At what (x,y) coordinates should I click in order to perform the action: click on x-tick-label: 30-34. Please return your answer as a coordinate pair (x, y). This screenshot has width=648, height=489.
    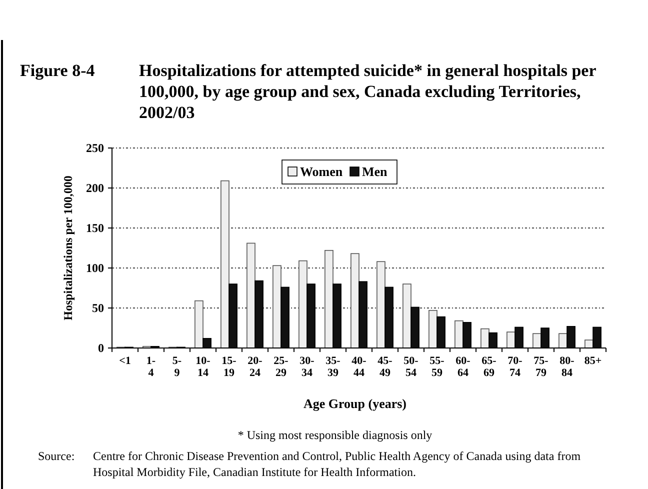
    Looking at the image, I should click on (307, 367).